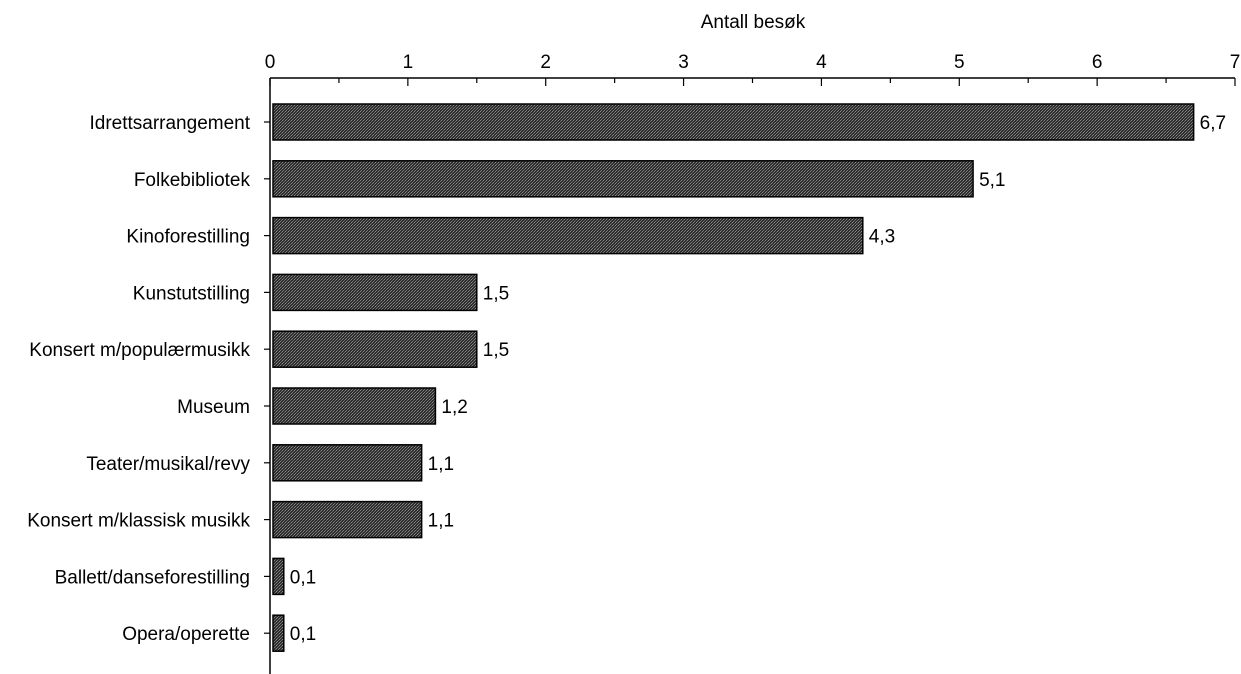  What do you see at coordinates (169, 123) in the screenshot?
I see `category-label: Idrettsarrangement` at bounding box center [169, 123].